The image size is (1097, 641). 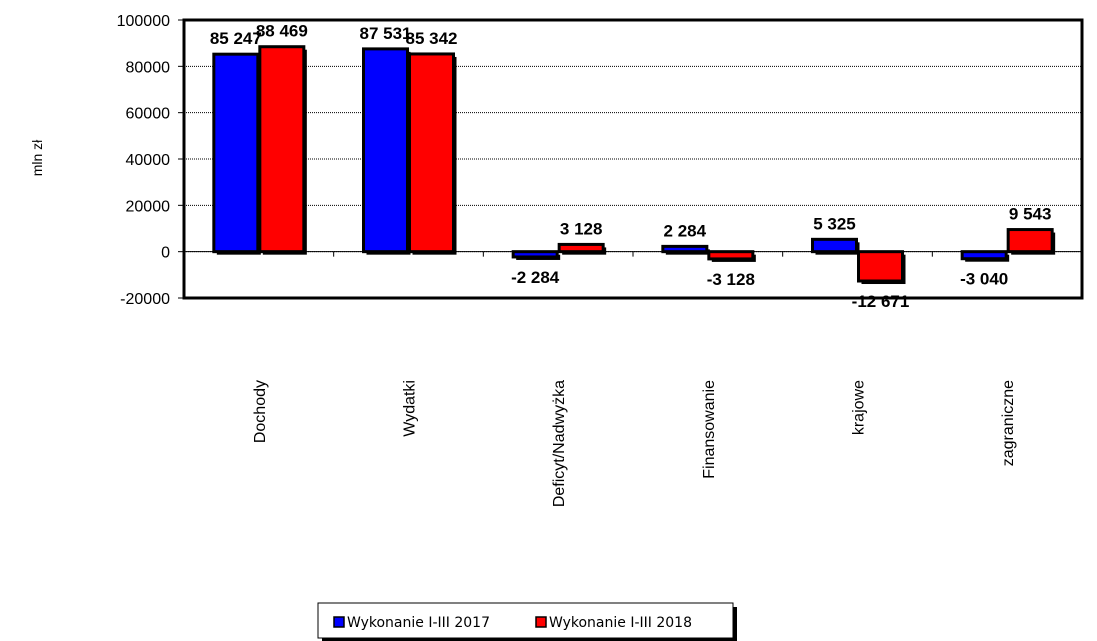 What do you see at coordinates (581, 228) in the screenshot?
I see `data-label: 3 128` at bounding box center [581, 228].